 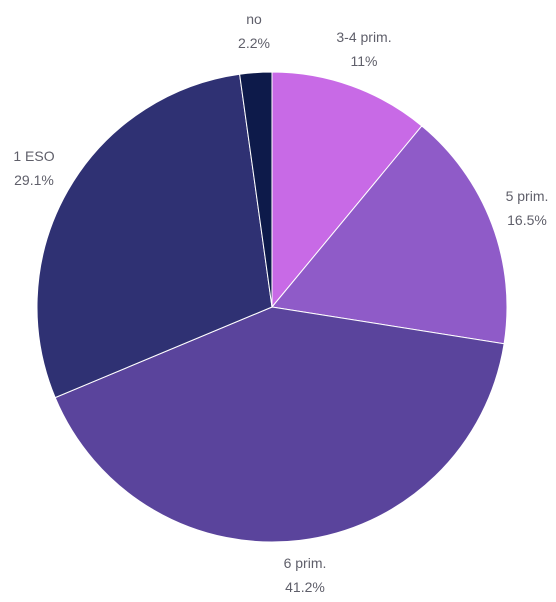 I want to click on slice-label: no, so click(x=254, y=19).